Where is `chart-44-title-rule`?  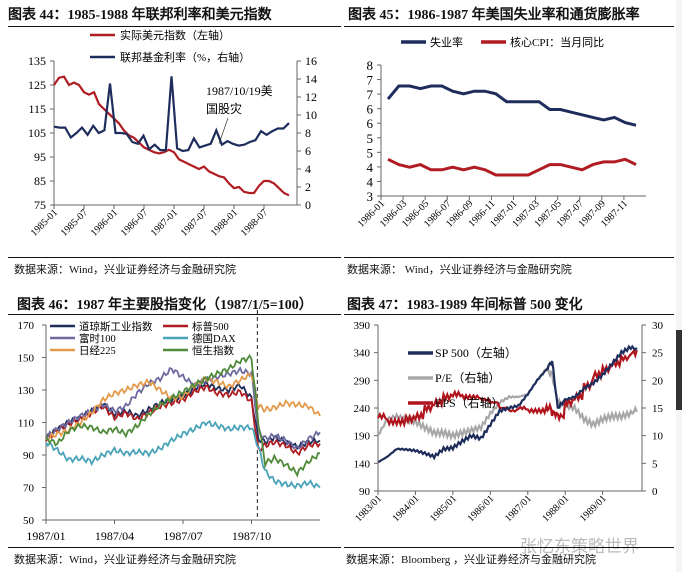 chart-44-title-rule is located at coordinates (174, 26).